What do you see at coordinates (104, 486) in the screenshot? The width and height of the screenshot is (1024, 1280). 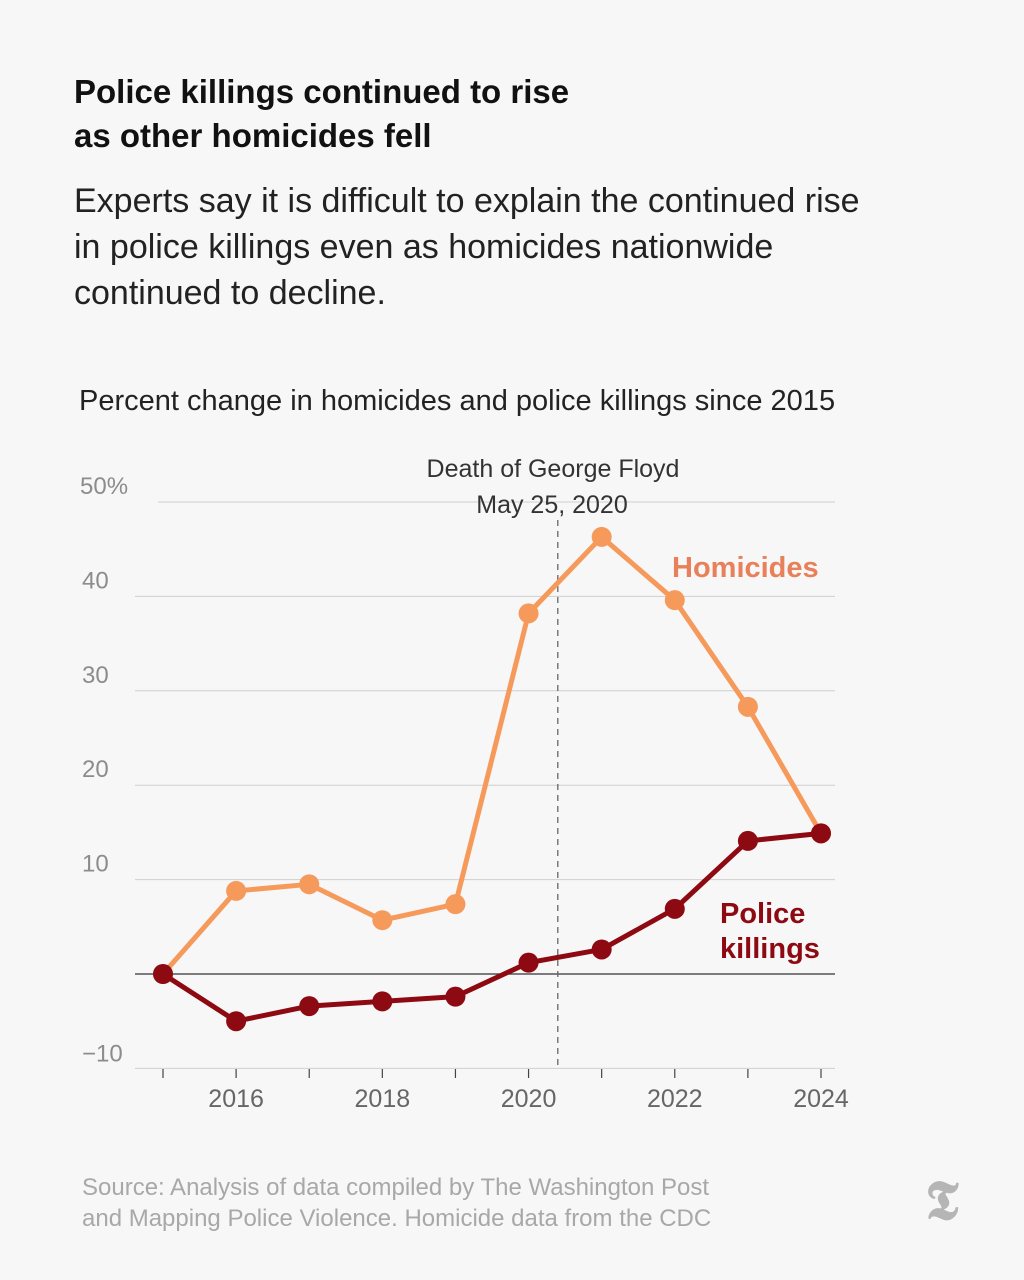 I see `y-tick-label: 50%` at bounding box center [104, 486].